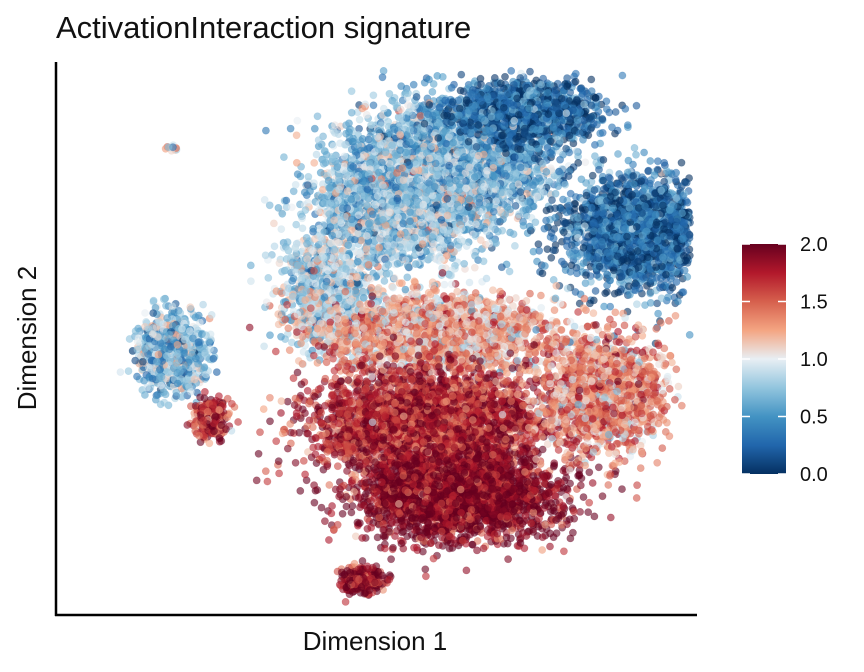 The height and width of the screenshot is (672, 864). I want to click on chart-title: ActivationInteraction signature, so click(263, 28).